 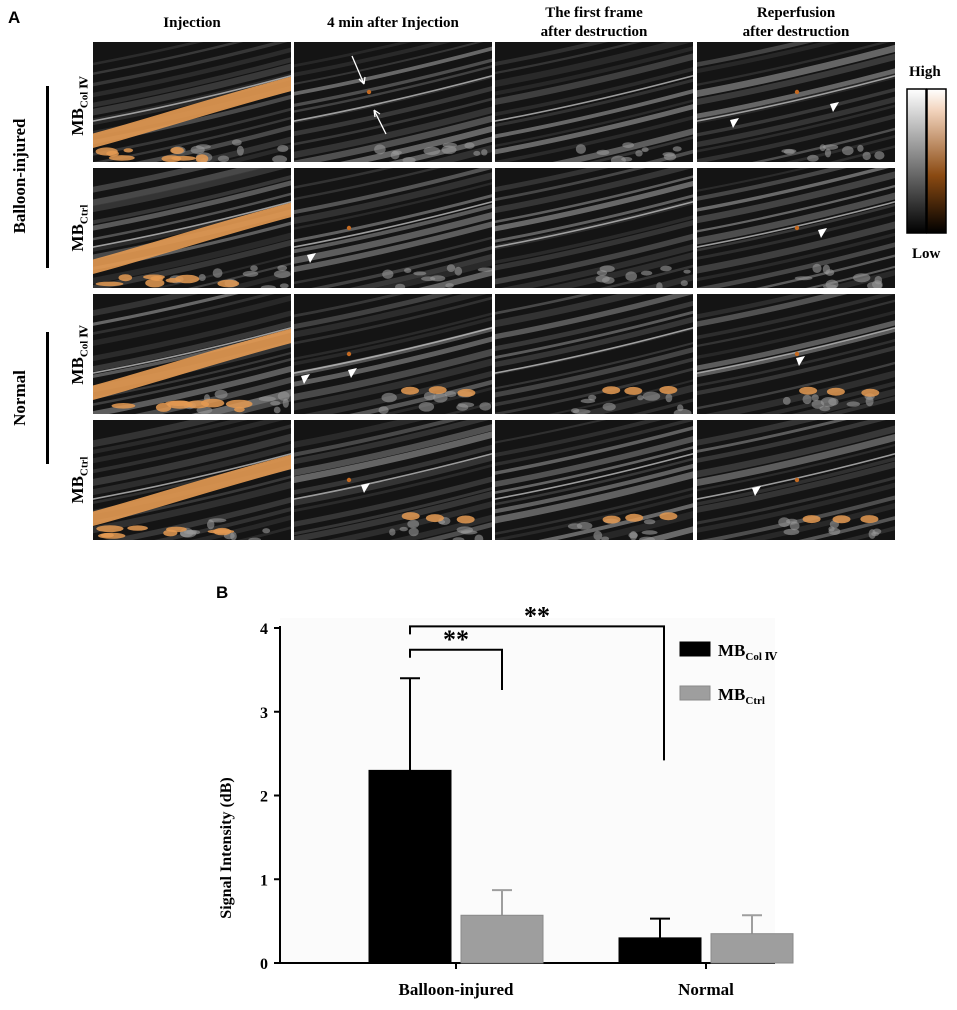 I want to click on group-bar-balloon-injured, so click(x=47, y=177).